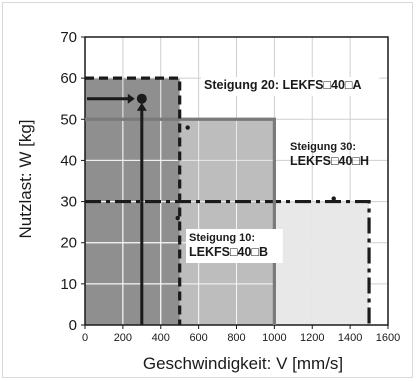  Describe the element at coordinates (236, 338) in the screenshot. I see `x-tick-label: 800` at that location.